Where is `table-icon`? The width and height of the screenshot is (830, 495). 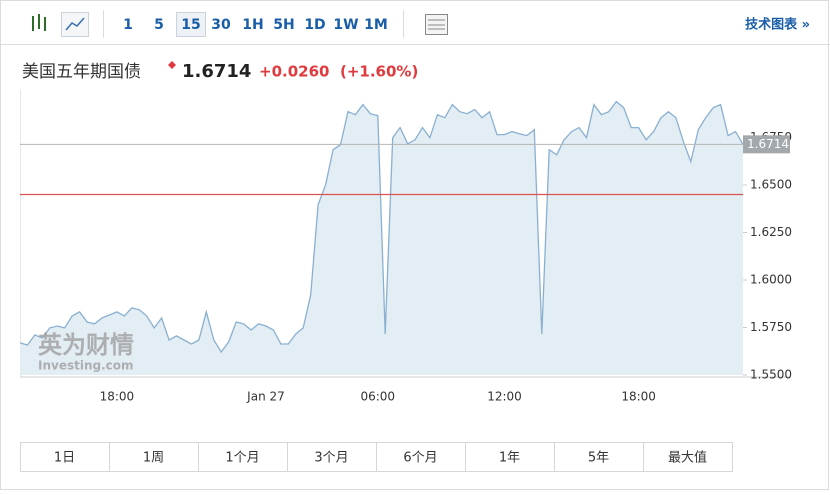 table-icon is located at coordinates (436, 24).